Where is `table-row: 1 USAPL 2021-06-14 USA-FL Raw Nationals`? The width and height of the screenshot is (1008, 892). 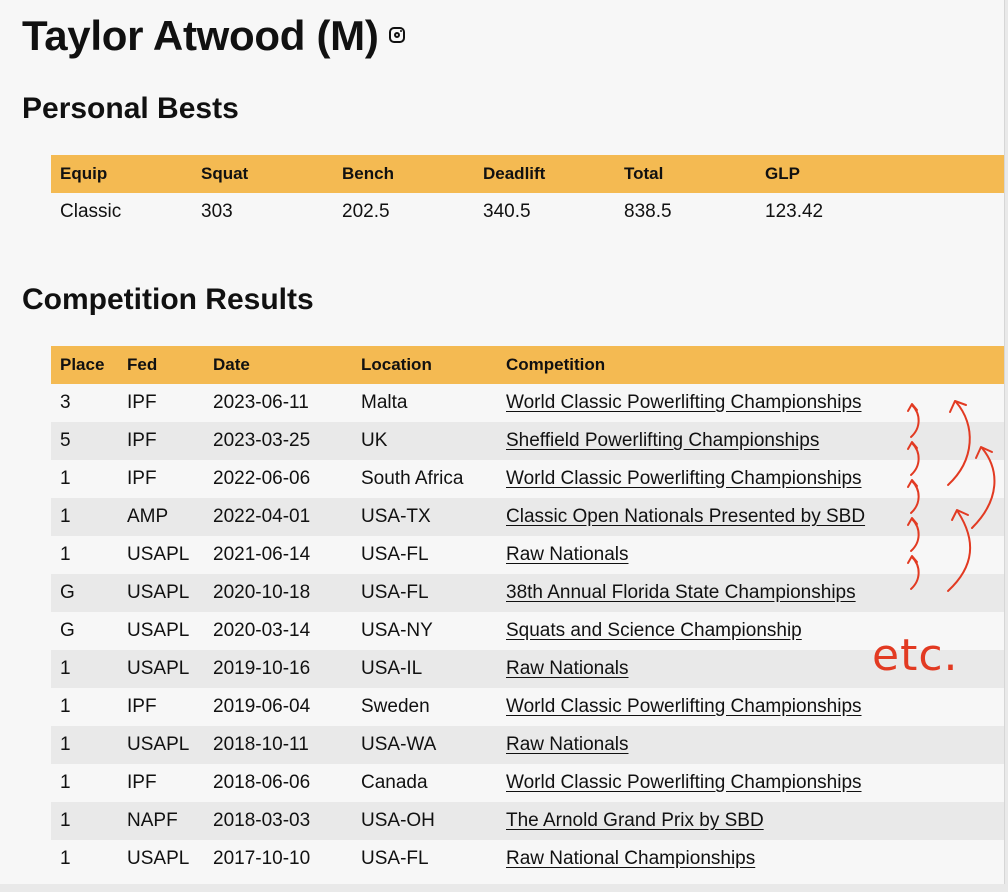 table-row: 1 USAPL 2021-06-14 USA-FL Raw Nationals is located at coordinates (527, 555).